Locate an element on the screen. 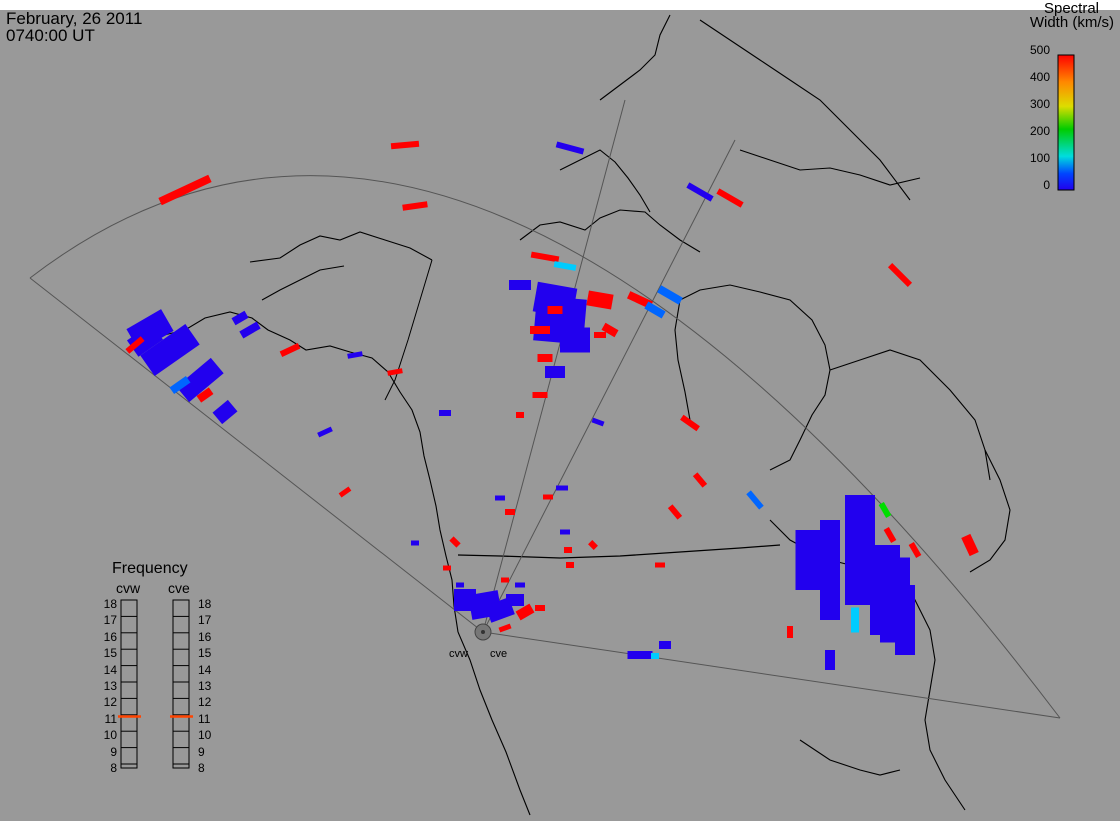 The height and width of the screenshot is (826, 1120). radar-label-cvw: cvw is located at coordinates (458, 654).